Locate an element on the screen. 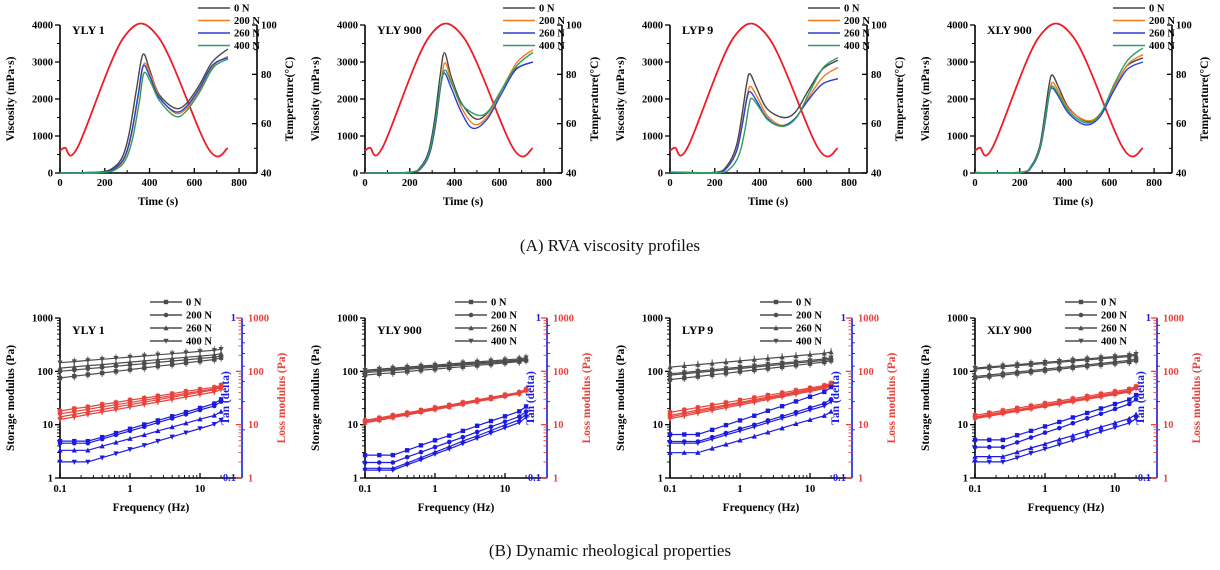 This screenshot has width=1220, height=570. temperature-profile-line is located at coordinates (449, 90).